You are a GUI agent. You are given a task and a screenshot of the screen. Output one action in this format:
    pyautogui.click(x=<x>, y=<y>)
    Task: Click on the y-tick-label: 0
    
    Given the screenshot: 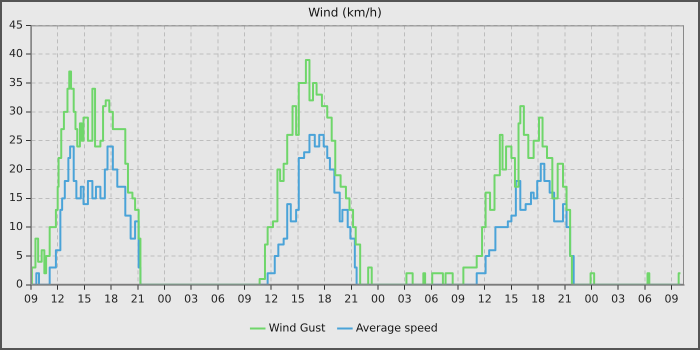 What is the action you would take?
    pyautogui.click(x=19, y=284)
    